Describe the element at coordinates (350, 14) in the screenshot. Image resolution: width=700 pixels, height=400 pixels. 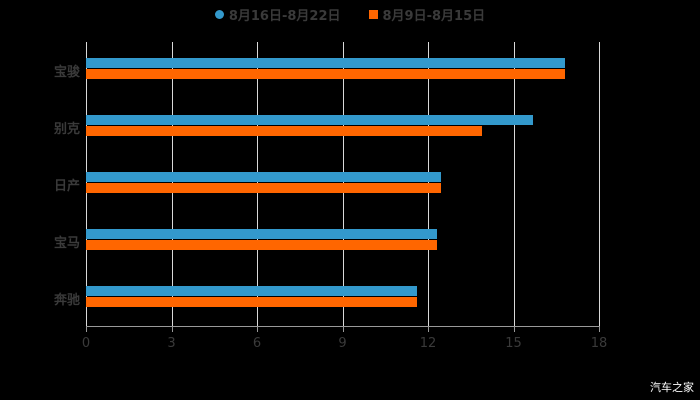
I see `legend: 8月16日-8月22日 8月9日-8月15日` at that location.